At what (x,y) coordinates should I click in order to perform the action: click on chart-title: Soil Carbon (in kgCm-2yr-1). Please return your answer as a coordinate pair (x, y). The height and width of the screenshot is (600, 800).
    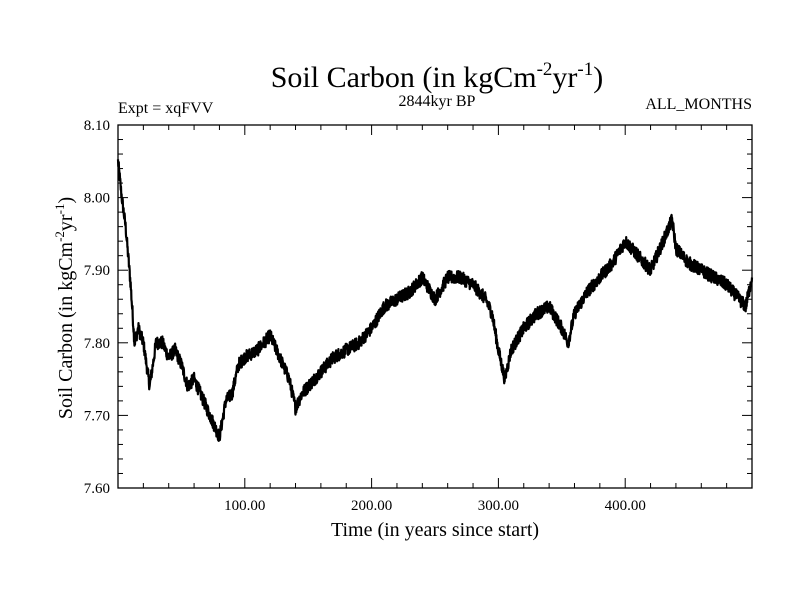
    Looking at the image, I should click on (437, 76).